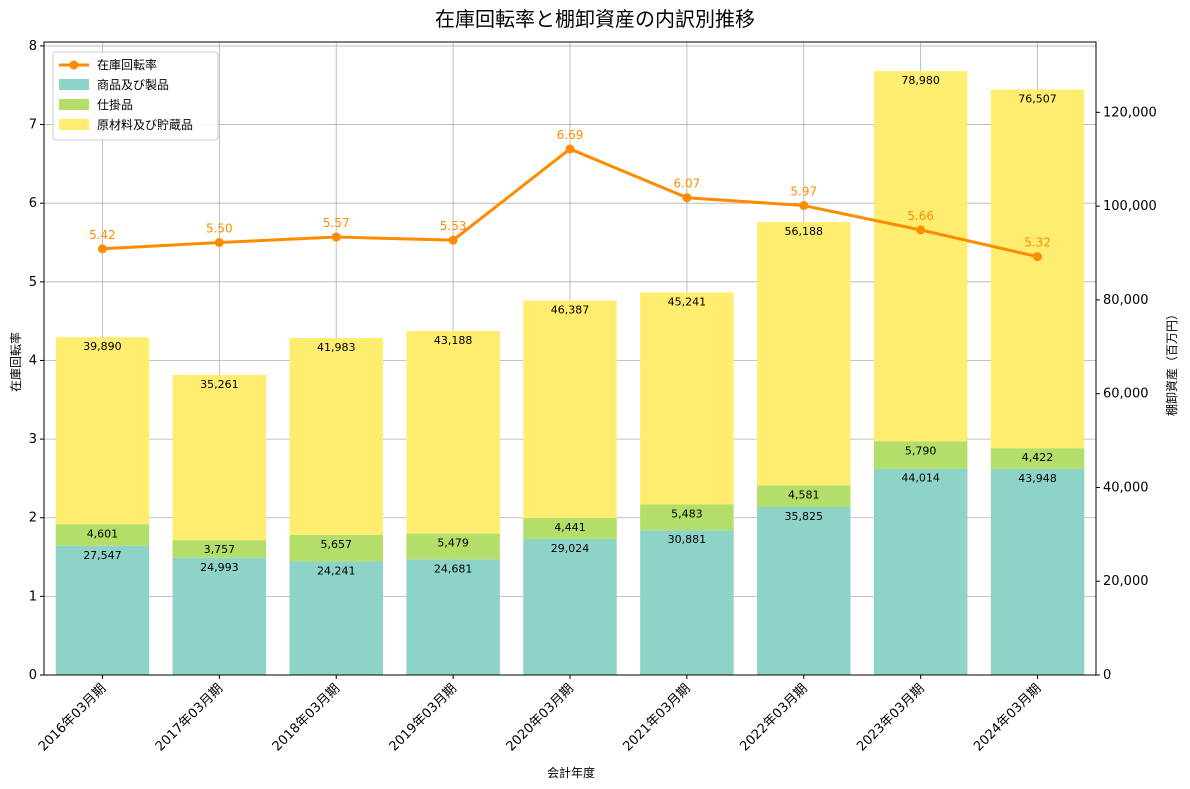 The image size is (1190, 789). I want to click on x-tick-label: 2017年03月期, so click(189, 717).